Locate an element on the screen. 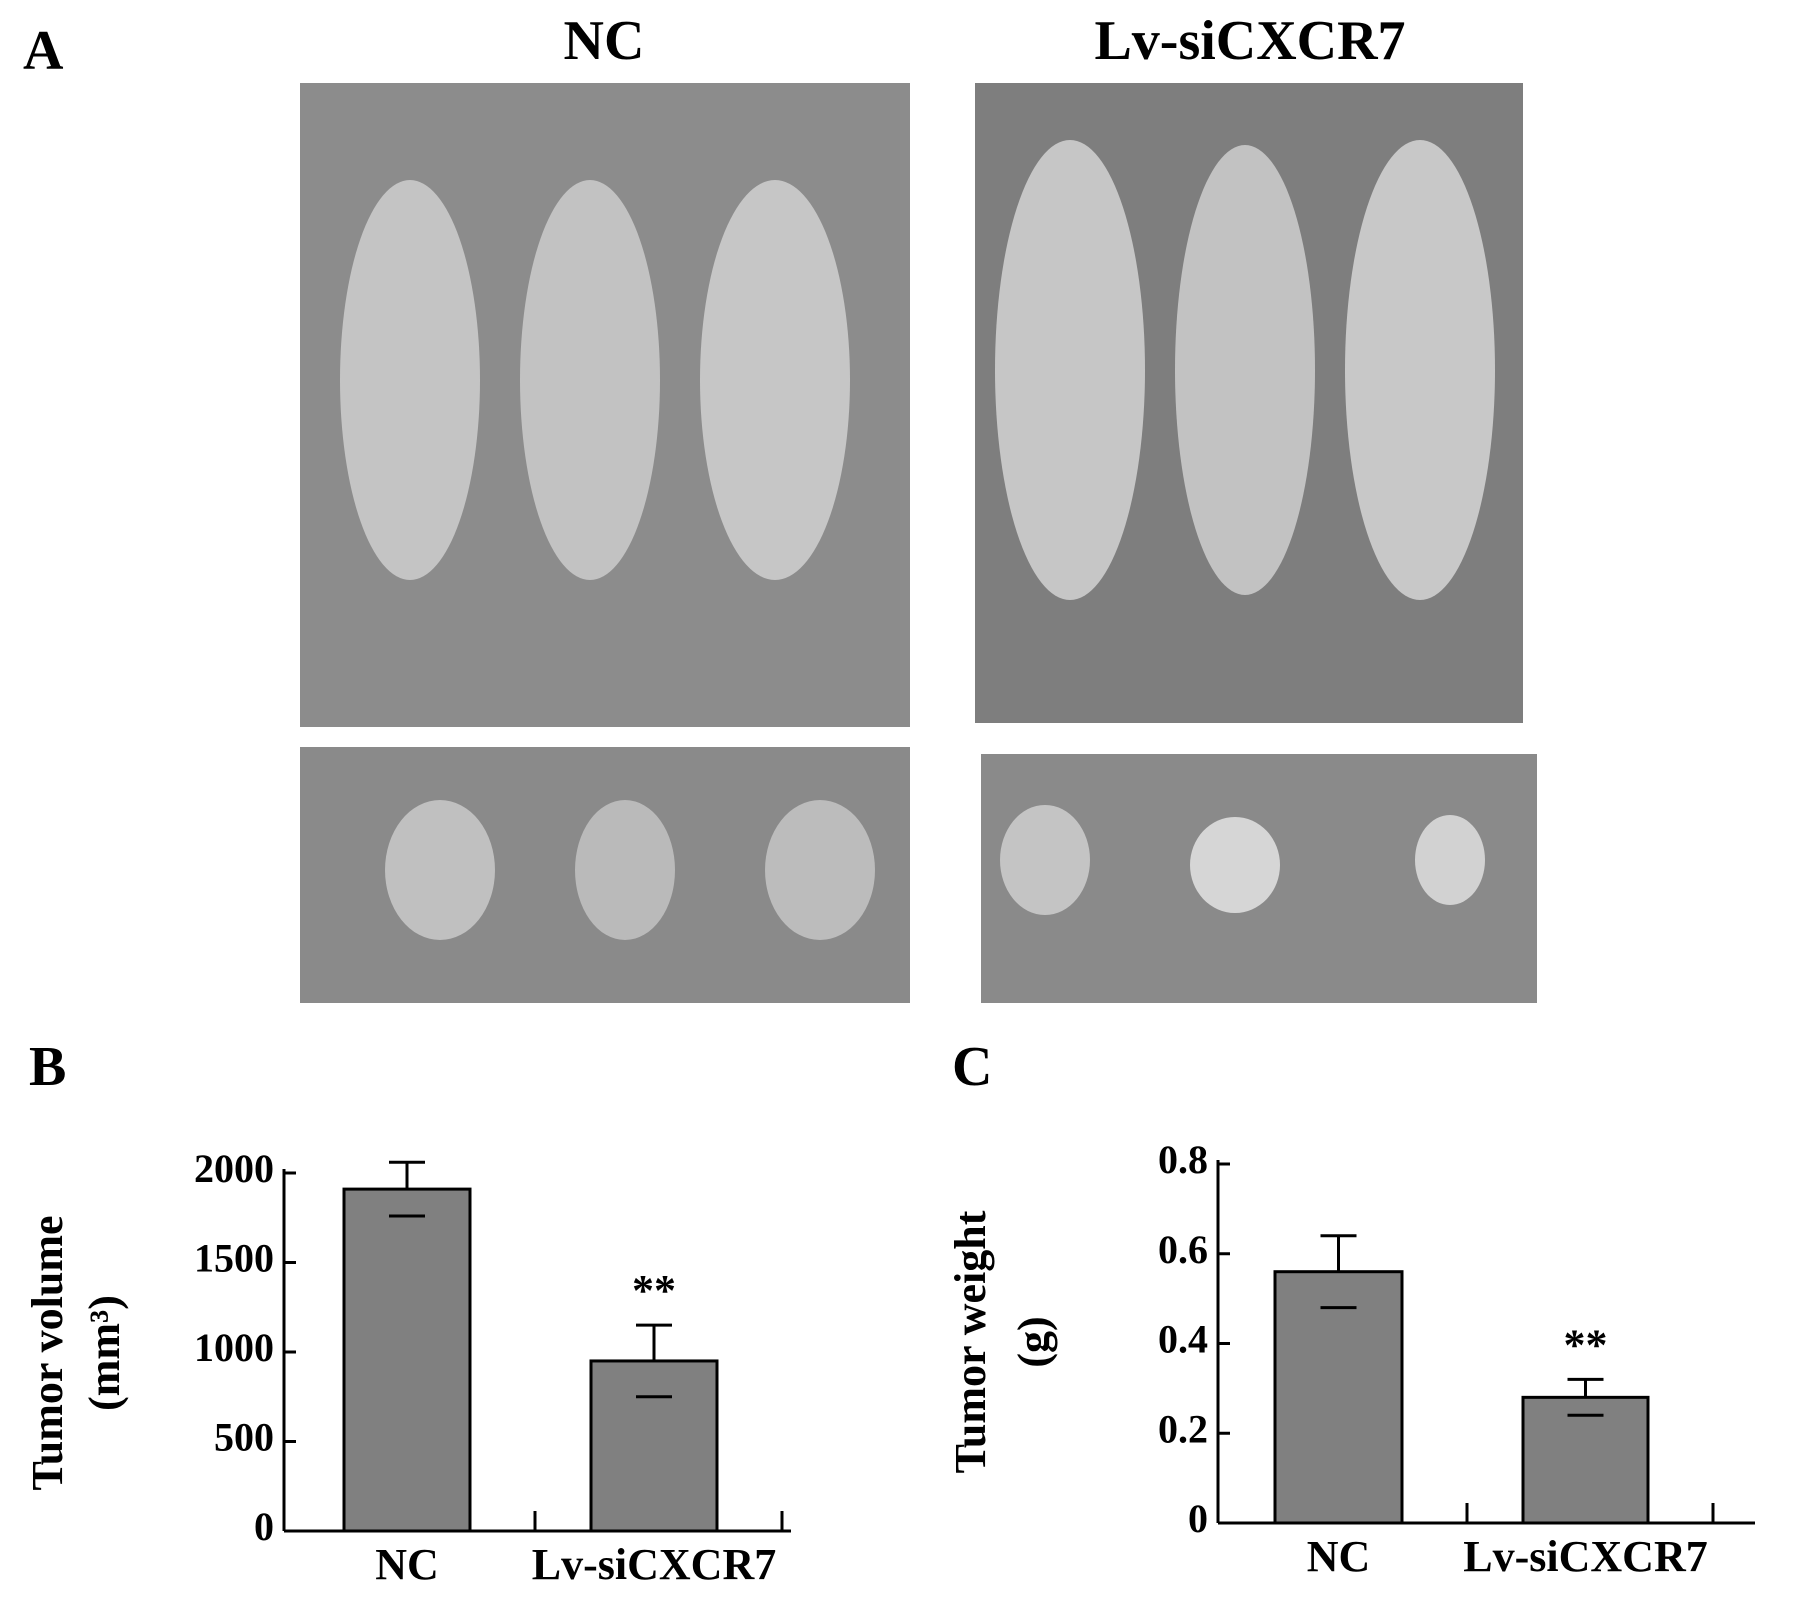  photo-tumors-nc is located at coordinates (605, 875).